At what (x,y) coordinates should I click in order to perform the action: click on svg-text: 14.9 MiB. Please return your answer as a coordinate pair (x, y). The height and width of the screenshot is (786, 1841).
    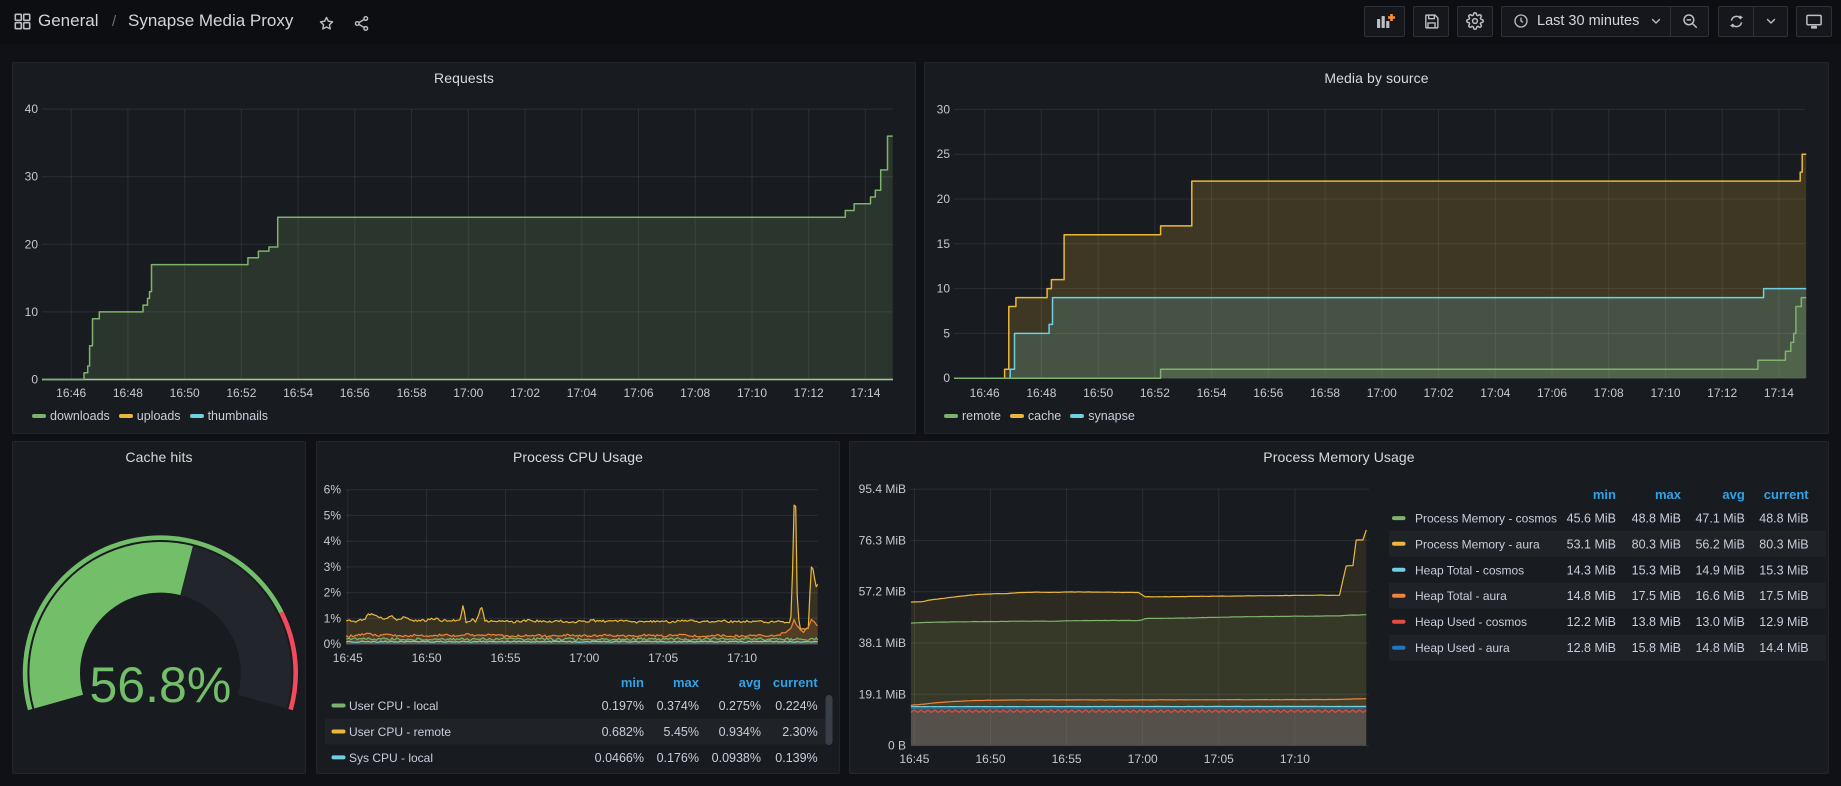
    Looking at the image, I should click on (1719, 570).